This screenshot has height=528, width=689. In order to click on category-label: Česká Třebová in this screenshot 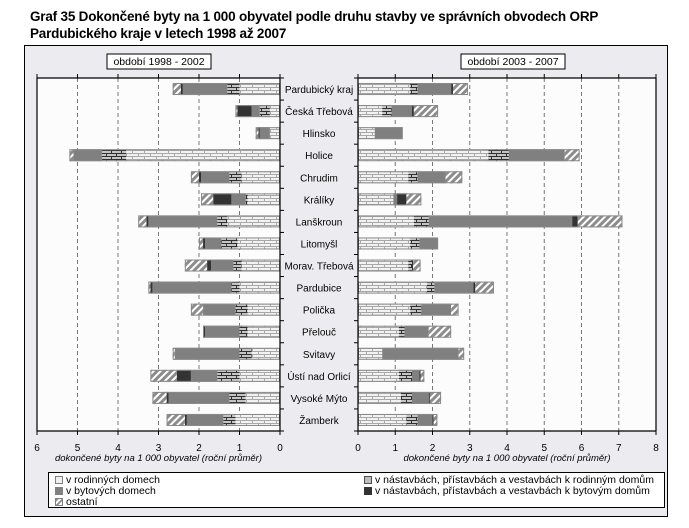, I will do `click(319, 111)`.